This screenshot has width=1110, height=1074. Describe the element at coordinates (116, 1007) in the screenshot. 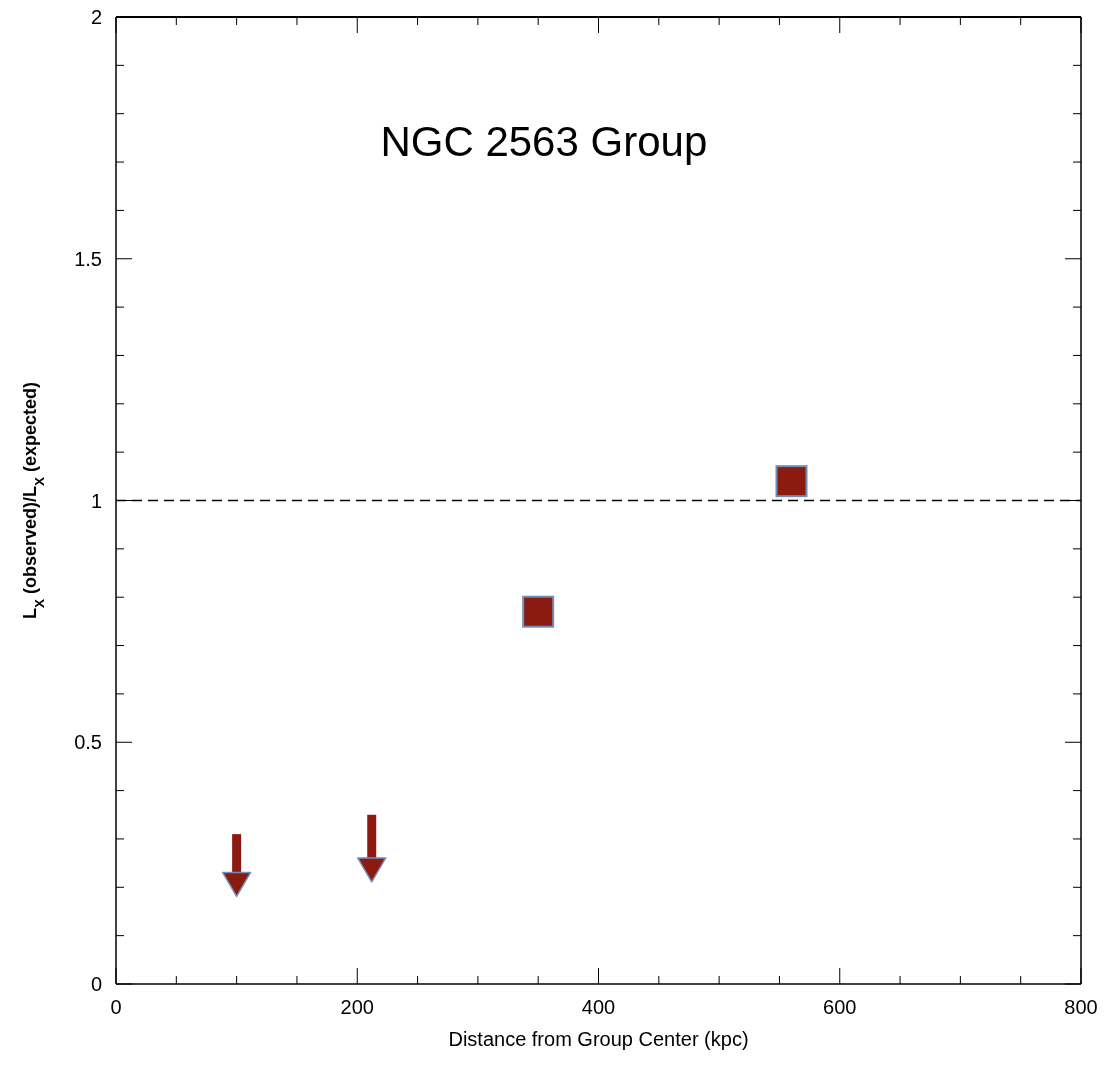

I see `x-tick-label: 0` at that location.